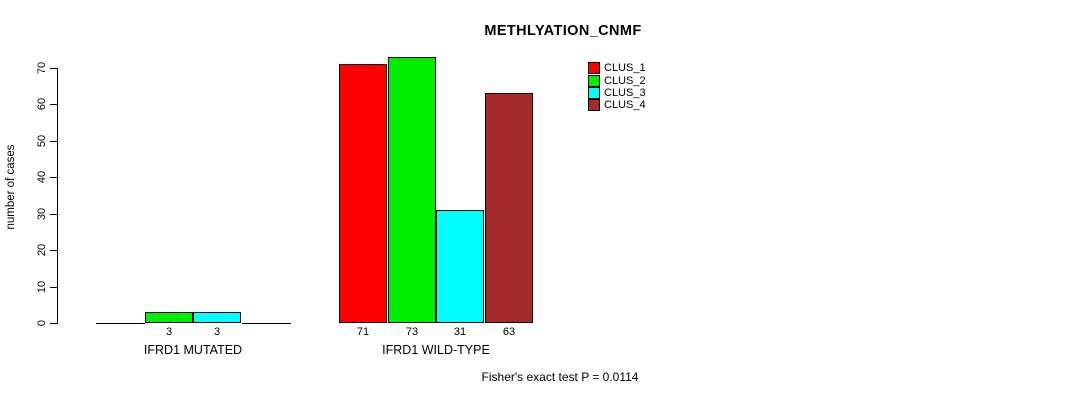  I want to click on bar-value-label-clus-4-ifrd1-wild-type: 63, so click(509, 332).